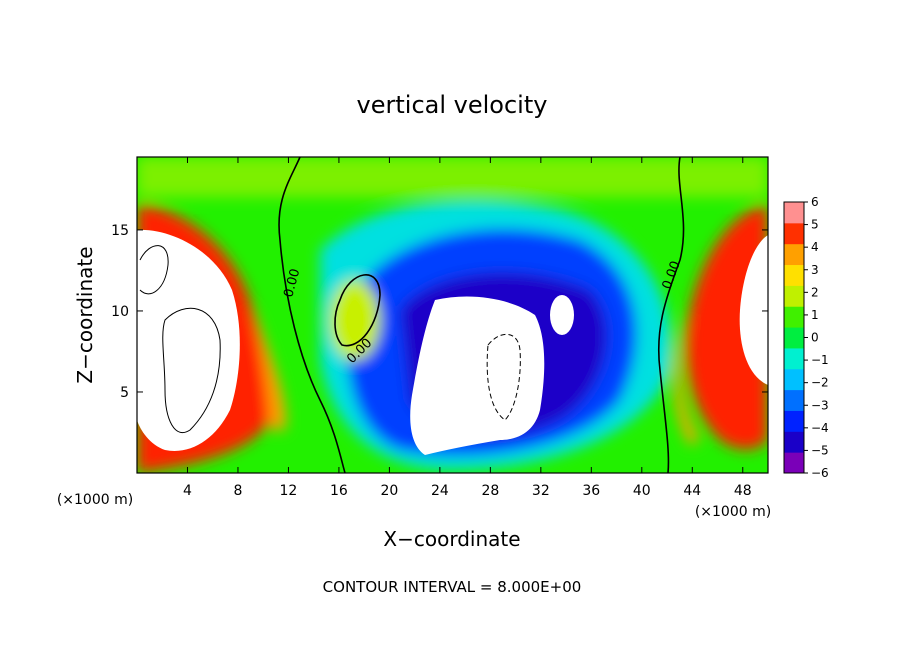  What do you see at coordinates (452, 105) in the screenshot?
I see `chart-title: vertical velocity` at bounding box center [452, 105].